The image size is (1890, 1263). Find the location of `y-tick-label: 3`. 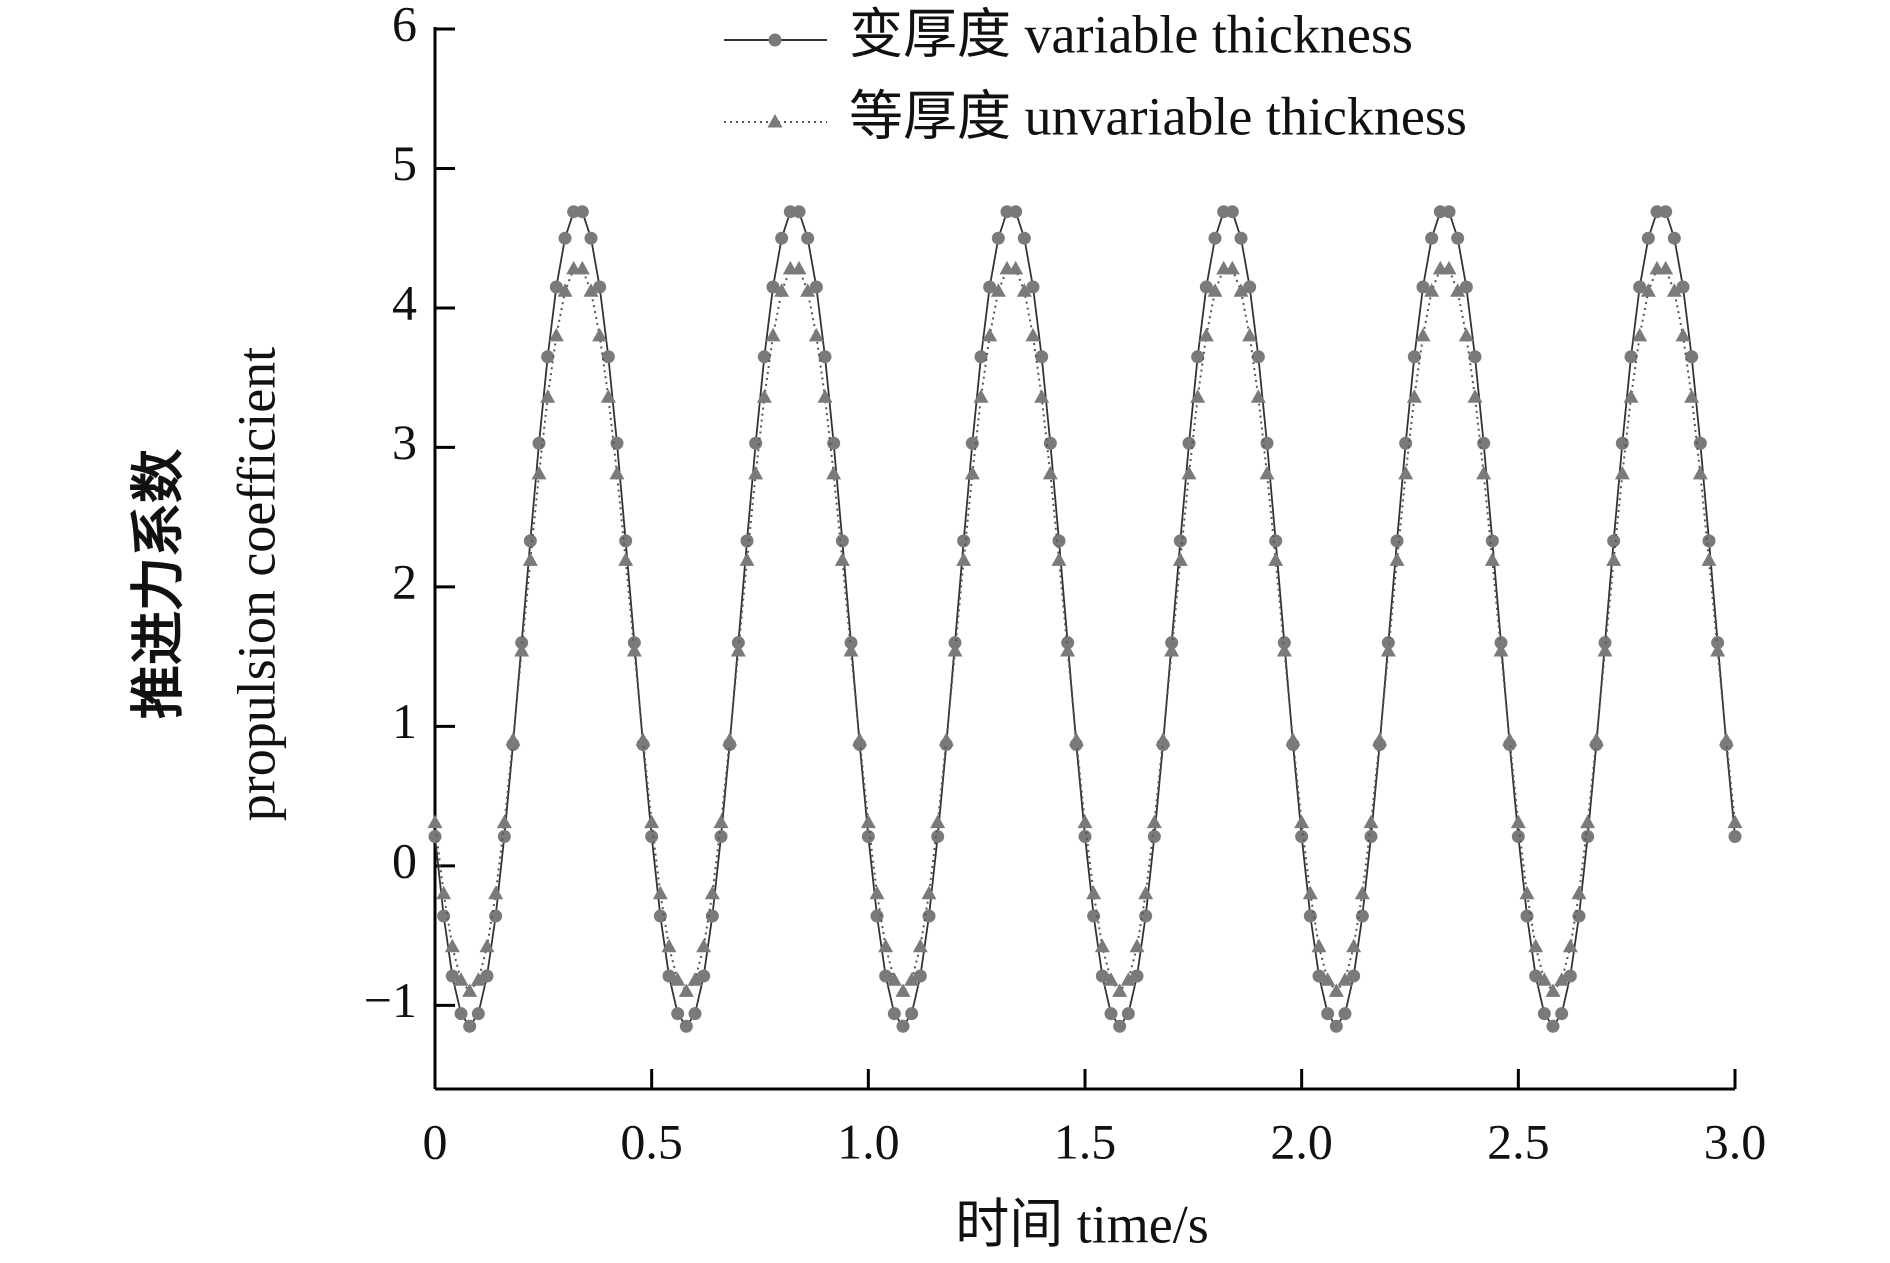

y-tick-label: 3 is located at coordinates (404, 442).